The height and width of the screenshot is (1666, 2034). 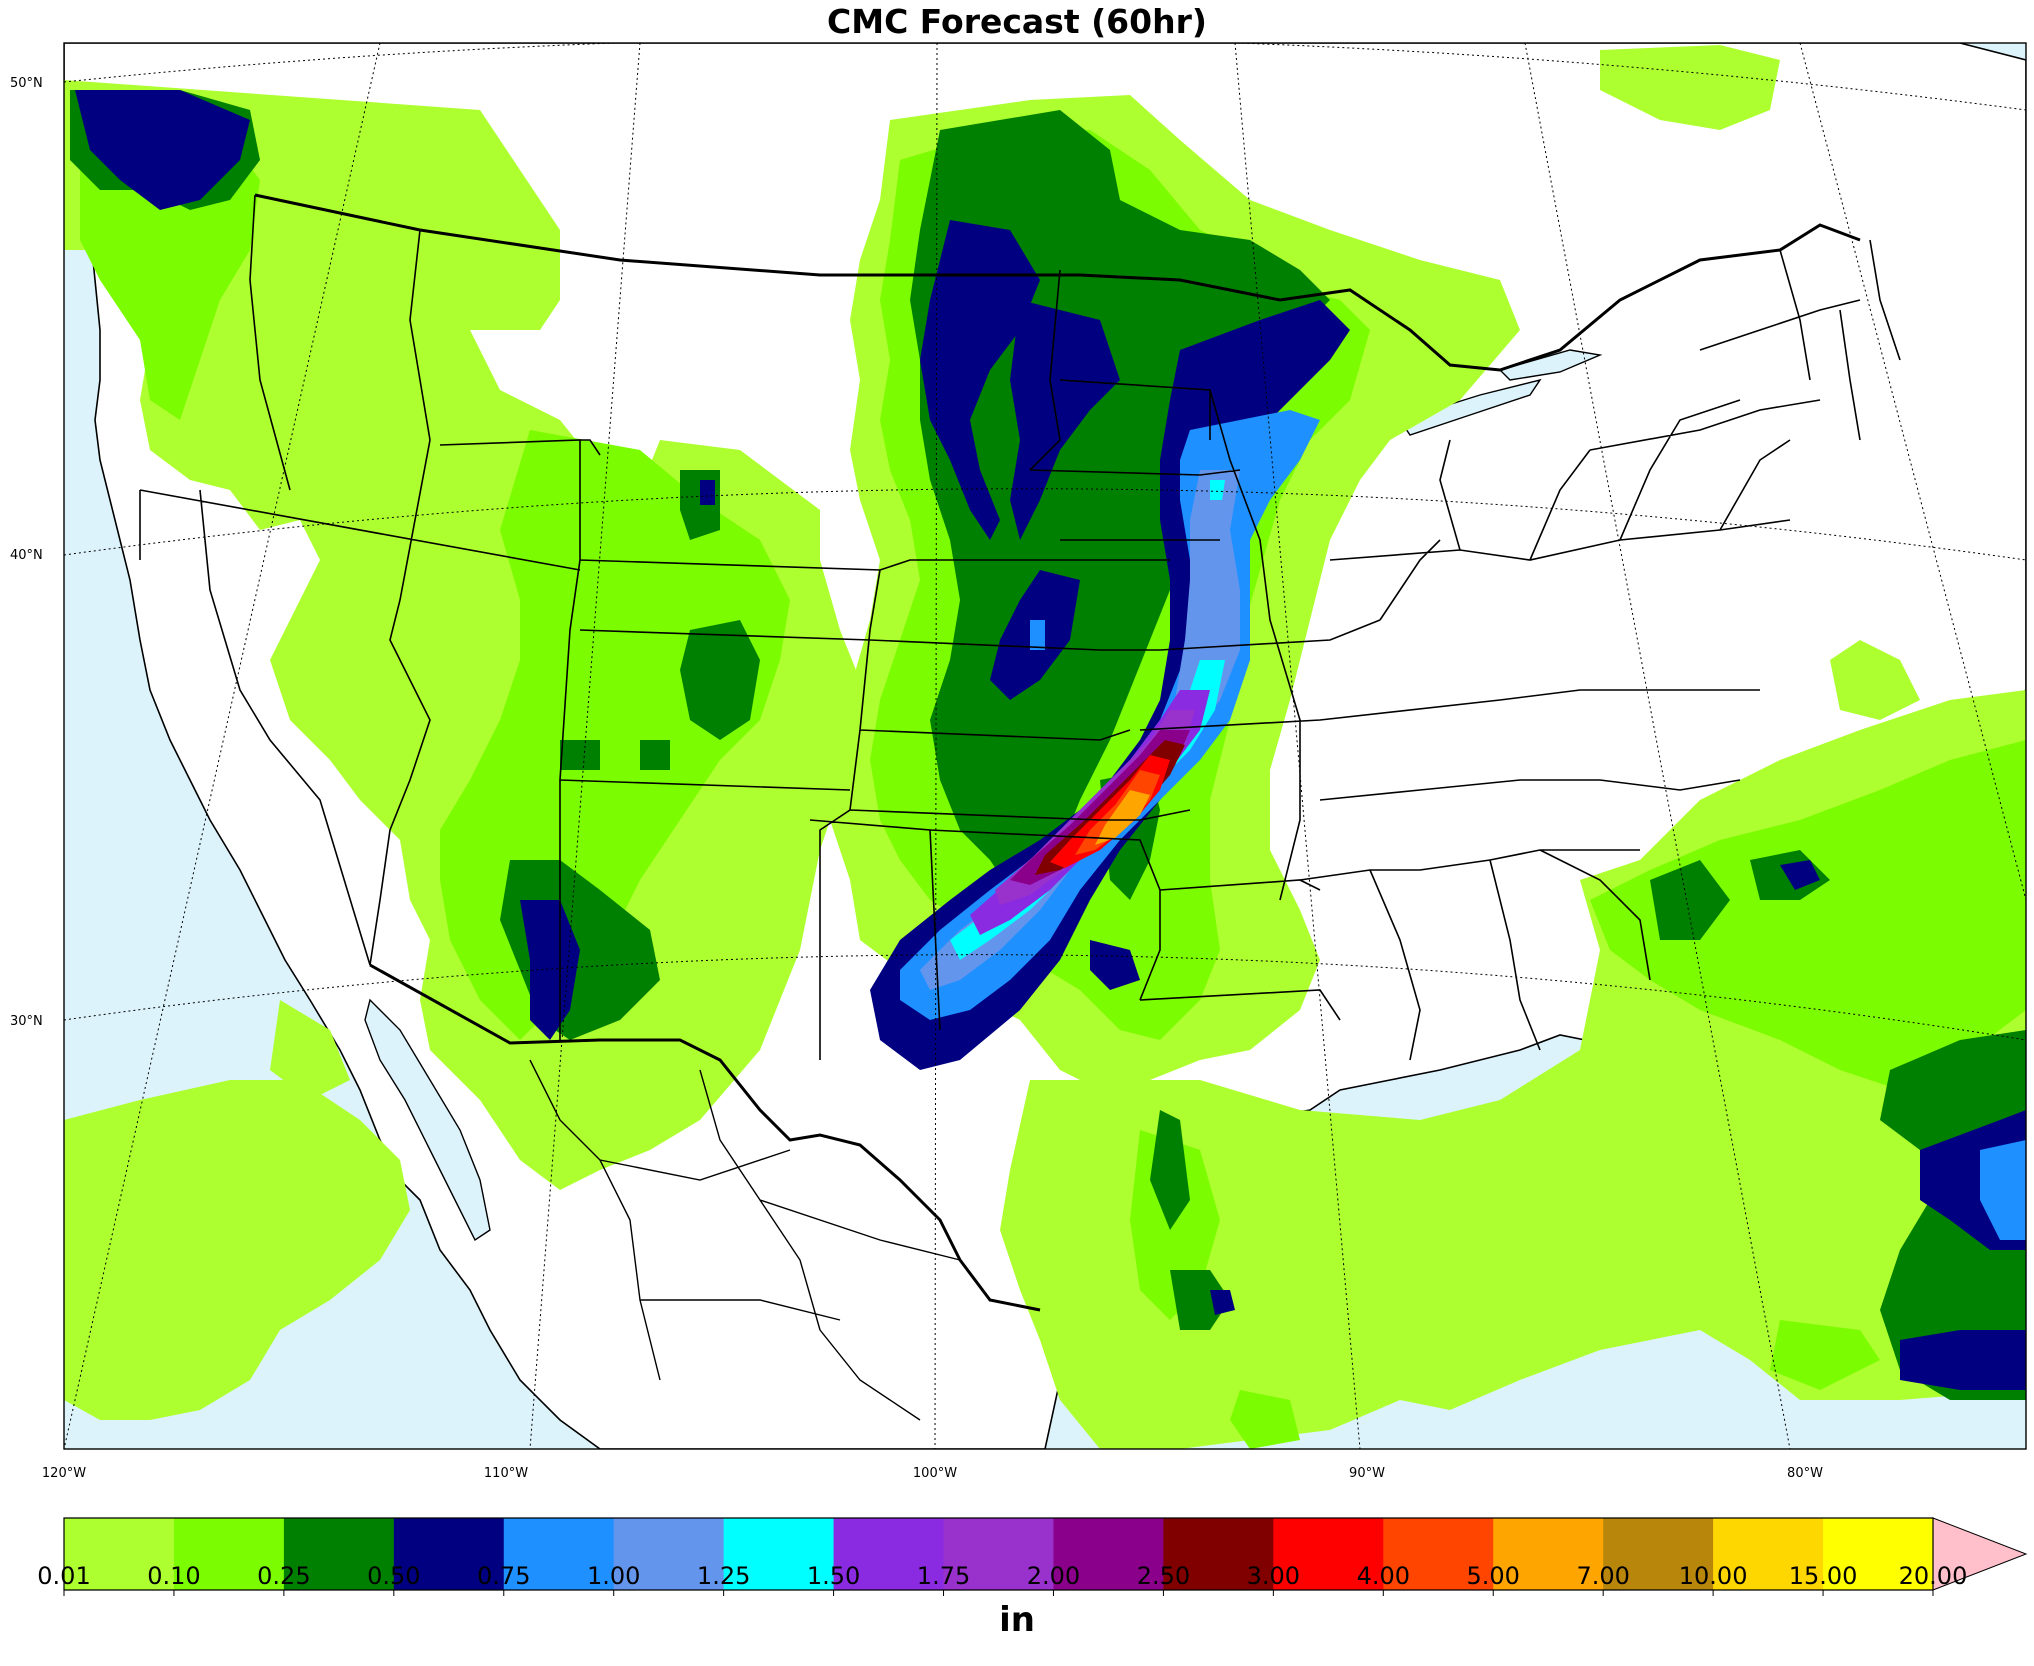 I want to click on lake-erie, so click(x=1470, y=407).